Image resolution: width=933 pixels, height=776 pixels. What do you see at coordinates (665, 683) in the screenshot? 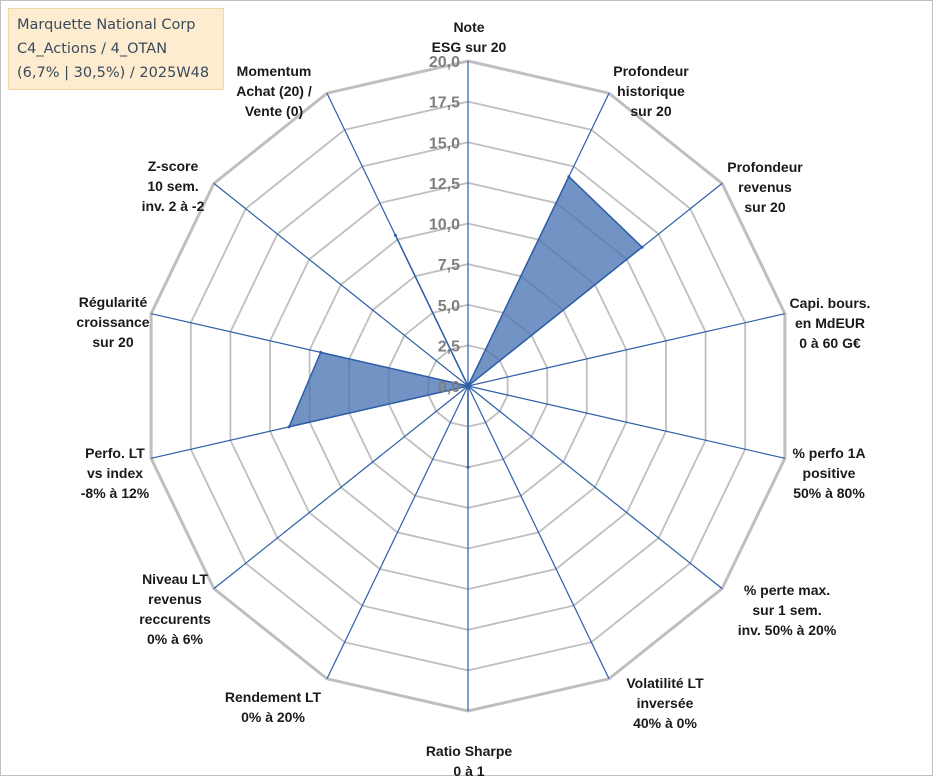
I see `axis-label-line: Volatilité LT` at bounding box center [665, 683].